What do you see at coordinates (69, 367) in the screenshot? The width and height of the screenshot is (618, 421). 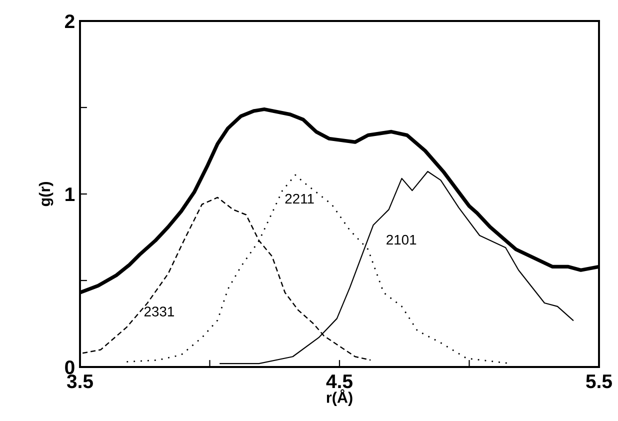 I see `y-tick-label: 0` at bounding box center [69, 367].